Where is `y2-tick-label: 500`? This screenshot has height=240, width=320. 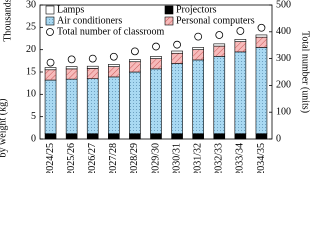
y2-tick-label: 500 is located at coordinates (283, 5).